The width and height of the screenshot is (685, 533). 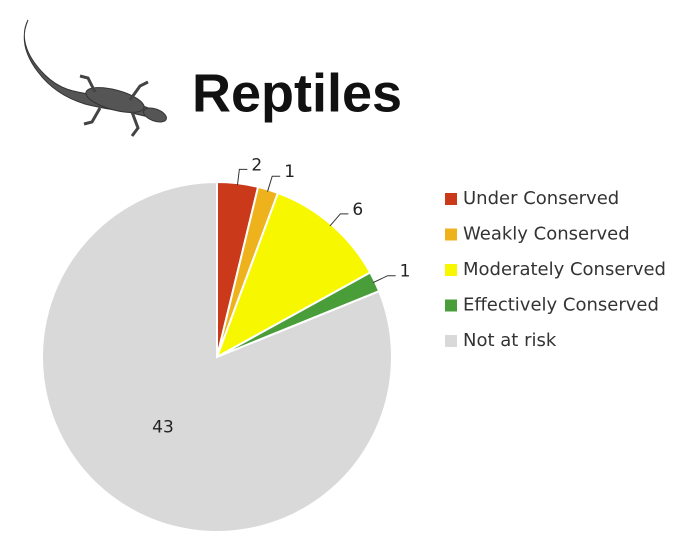 I want to click on lizard-icon, so click(x=95, y=78).